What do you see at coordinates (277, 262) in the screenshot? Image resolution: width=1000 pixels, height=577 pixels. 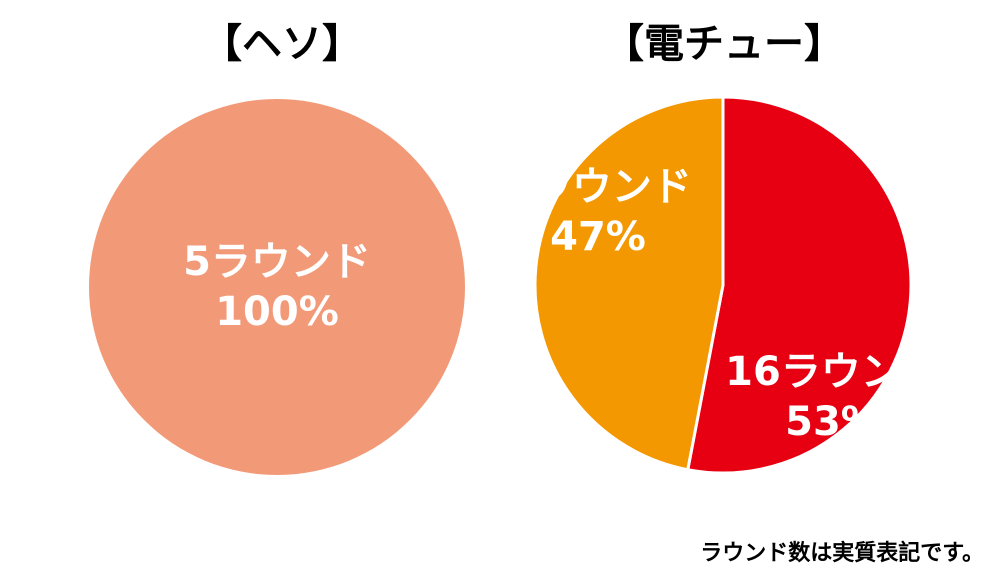 I see `slice-category-label: 5ラウンド` at bounding box center [277, 262].